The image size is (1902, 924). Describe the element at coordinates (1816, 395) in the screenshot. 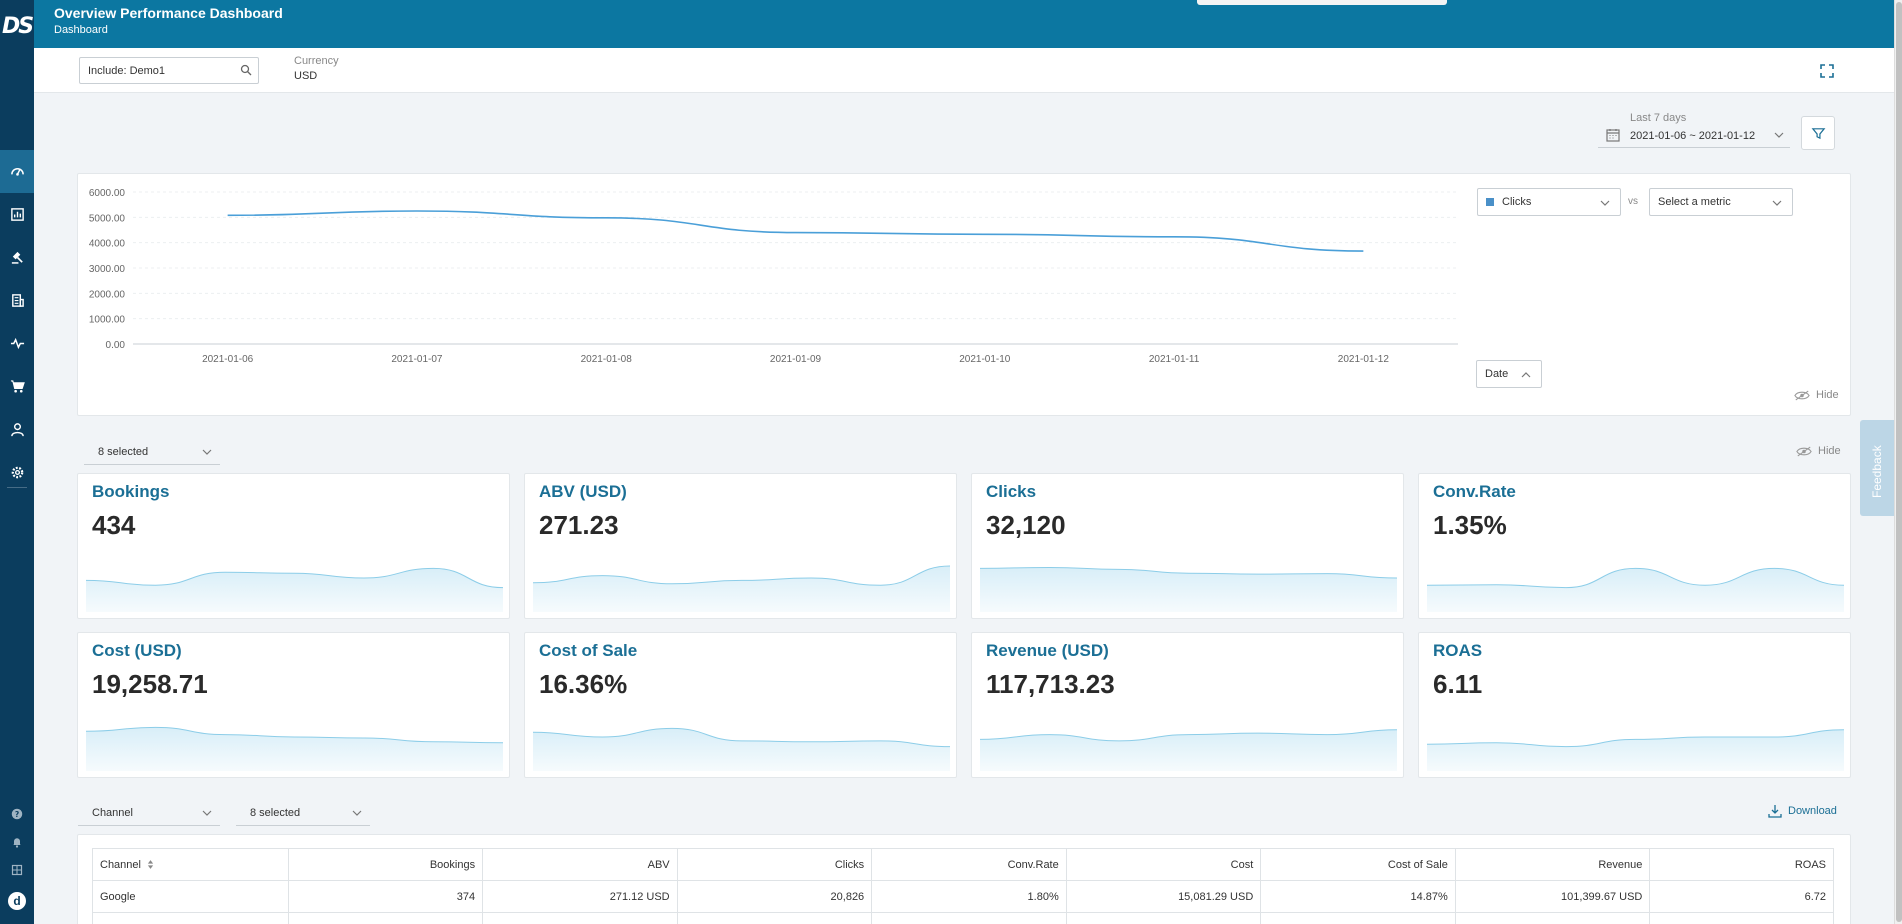

I see `chart-hide-toggle: Hide` at that location.